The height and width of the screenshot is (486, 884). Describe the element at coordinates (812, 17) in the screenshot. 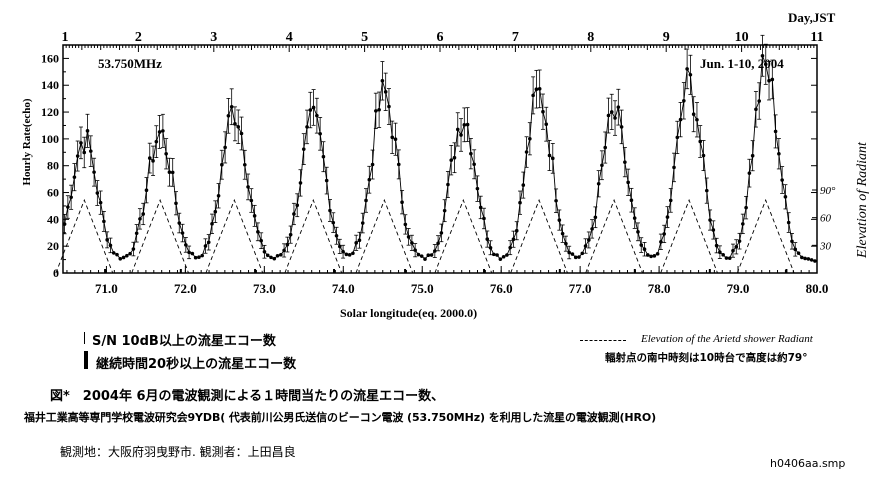

I see `top-axis-label: Day,JST` at that location.